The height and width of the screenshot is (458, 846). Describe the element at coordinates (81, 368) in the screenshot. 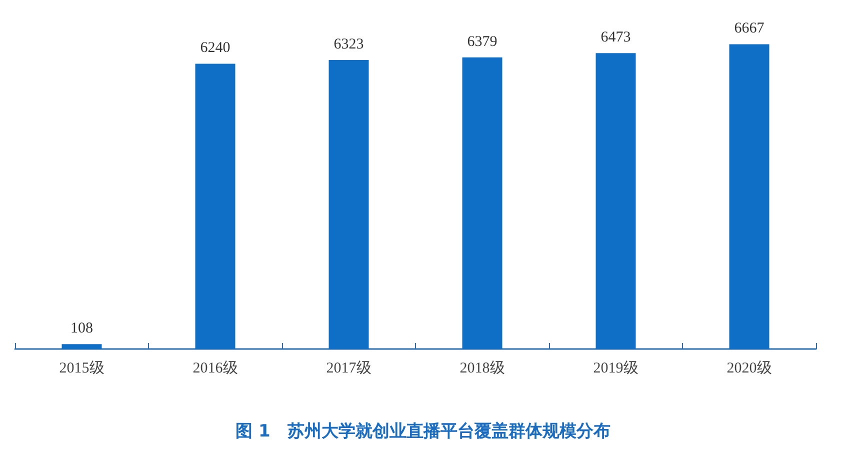

I see `x-tick-label: 2015级` at that location.